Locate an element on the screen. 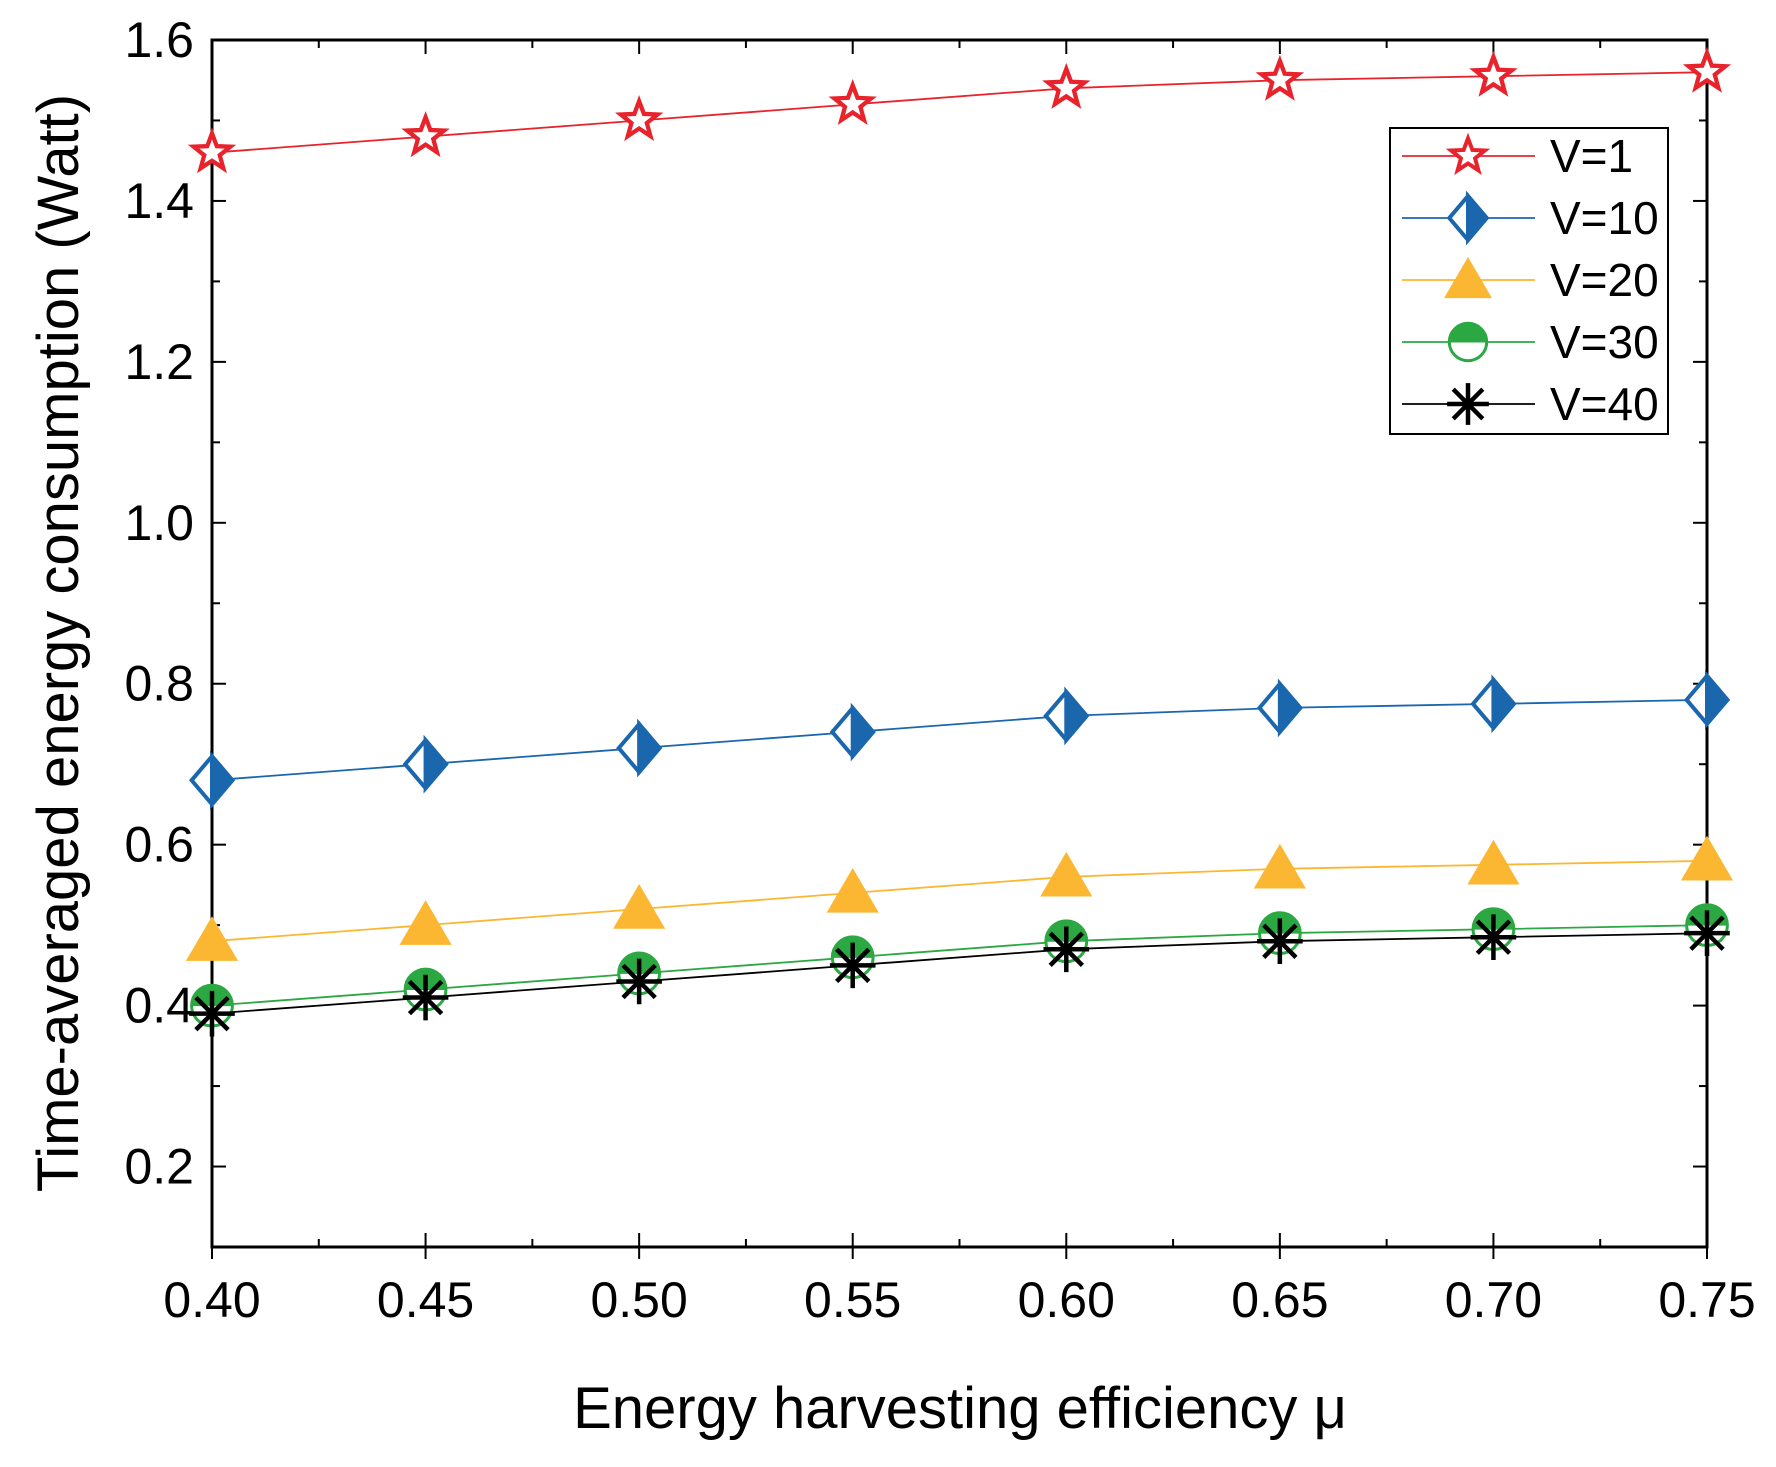 This screenshot has width=1776, height=1467. legend-entry: V=40 is located at coordinates (1530, 404).